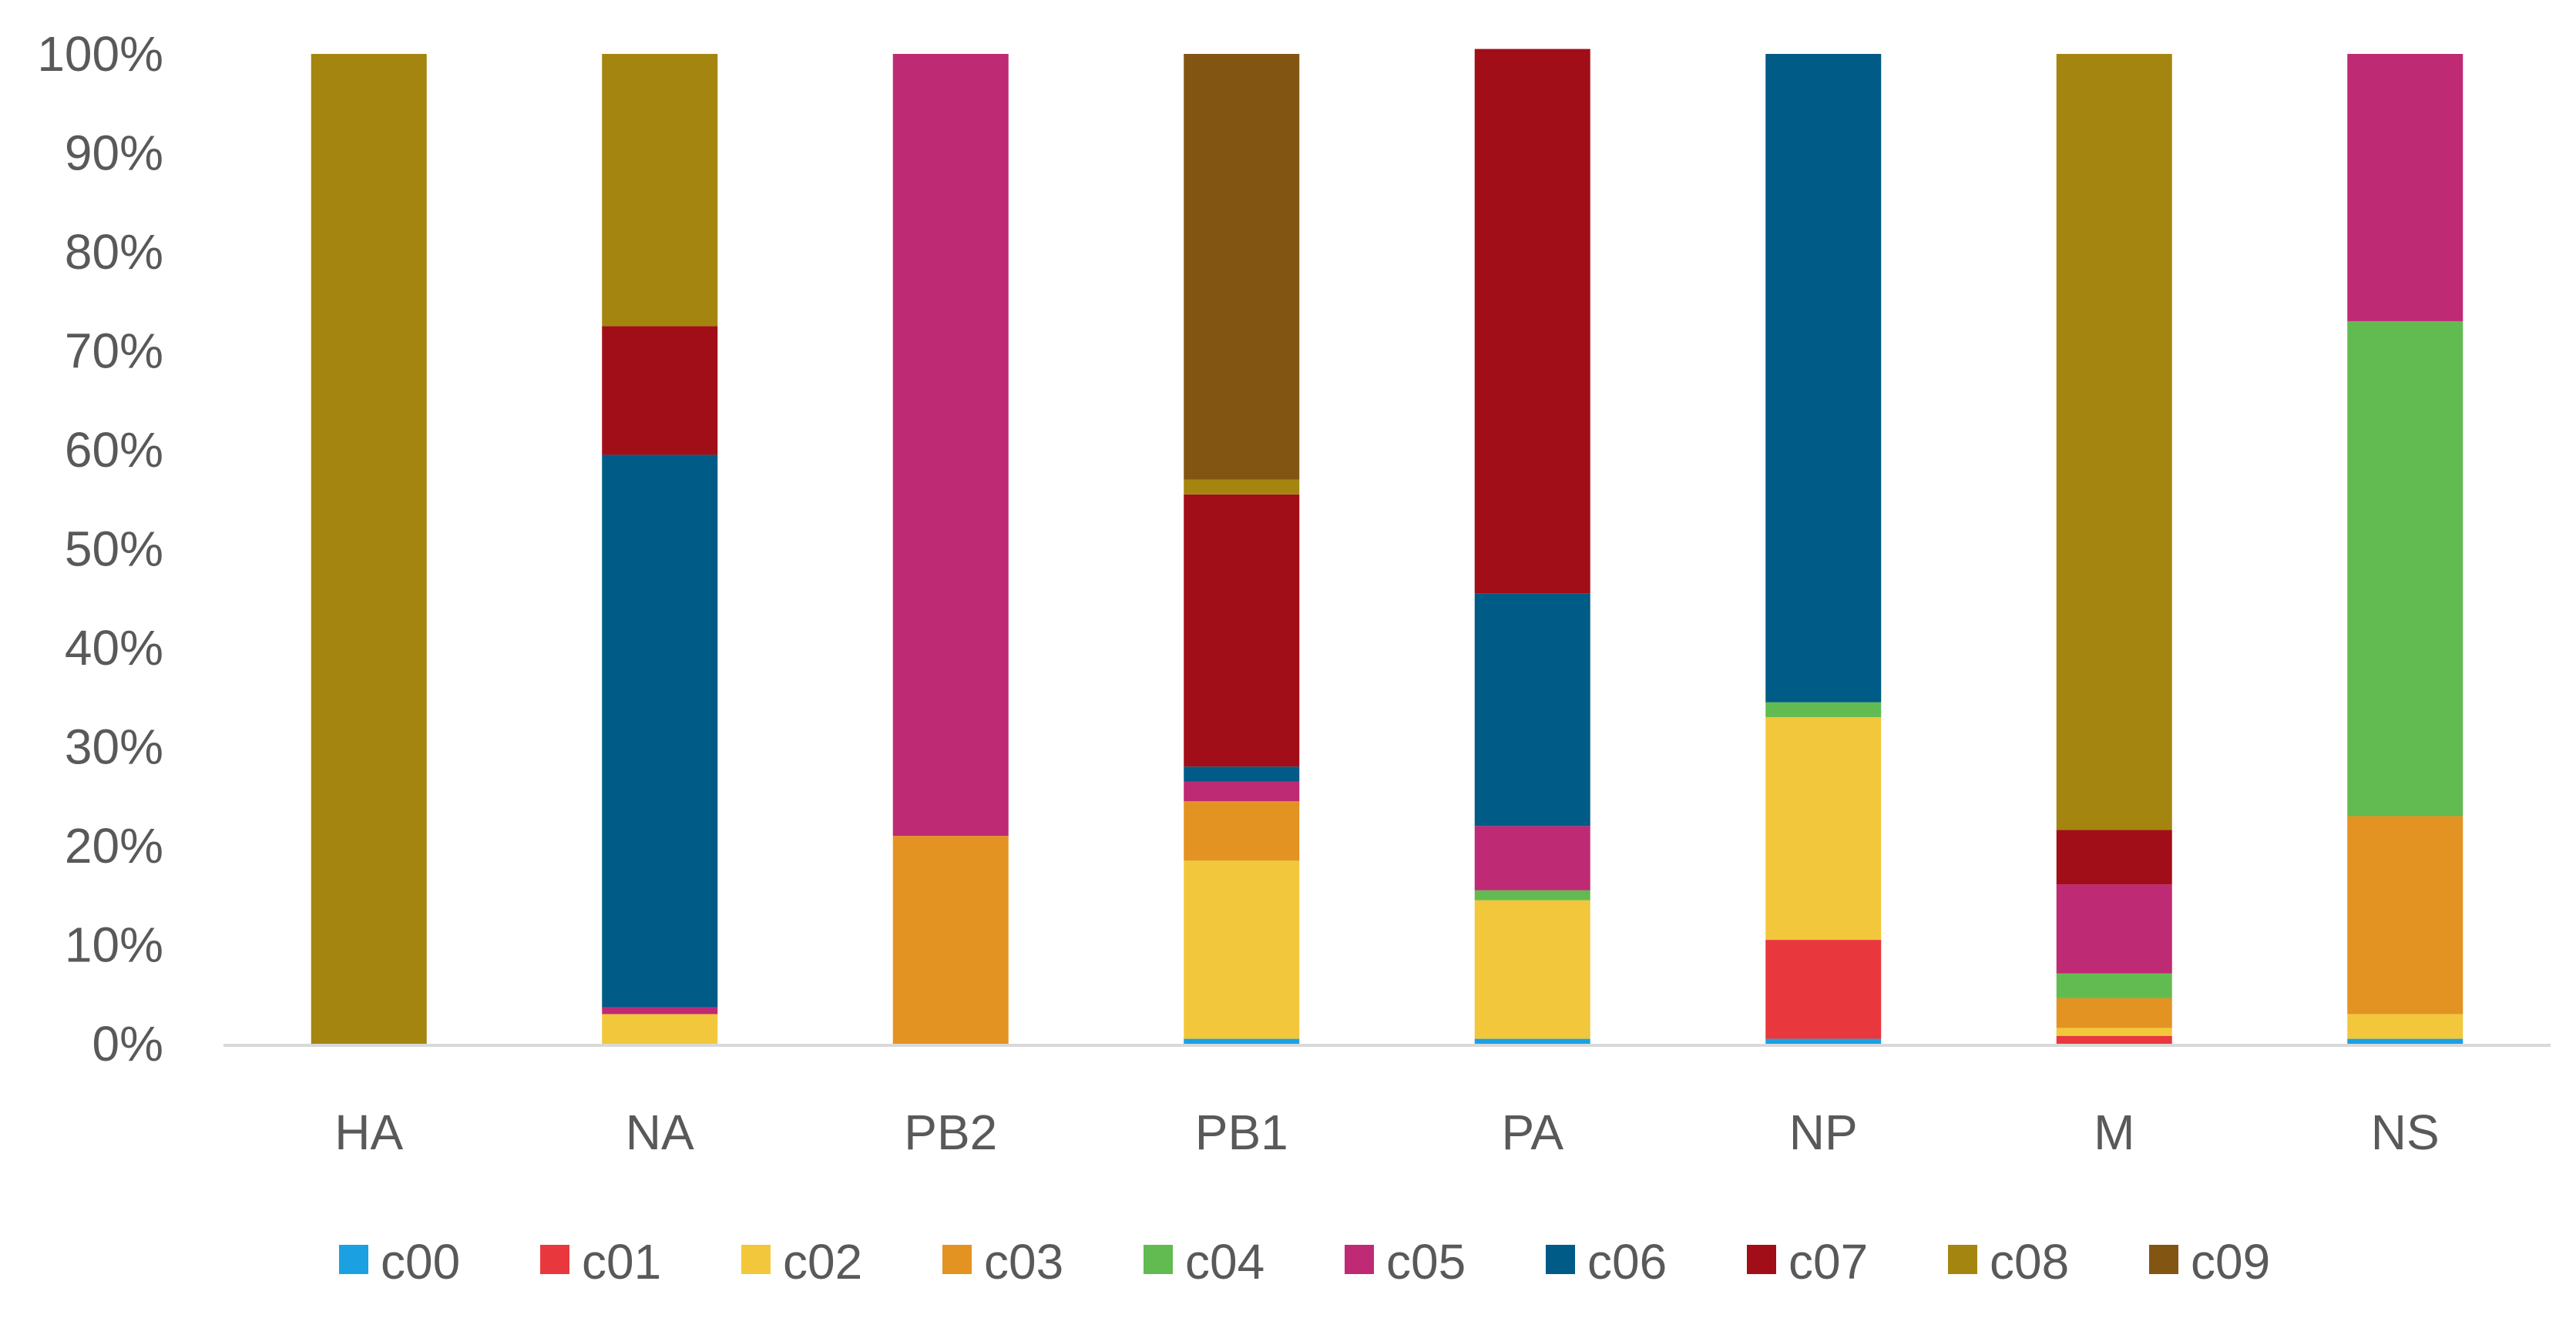 The image size is (2576, 1318). I want to click on legend-label-c06: c06, so click(1627, 1261).